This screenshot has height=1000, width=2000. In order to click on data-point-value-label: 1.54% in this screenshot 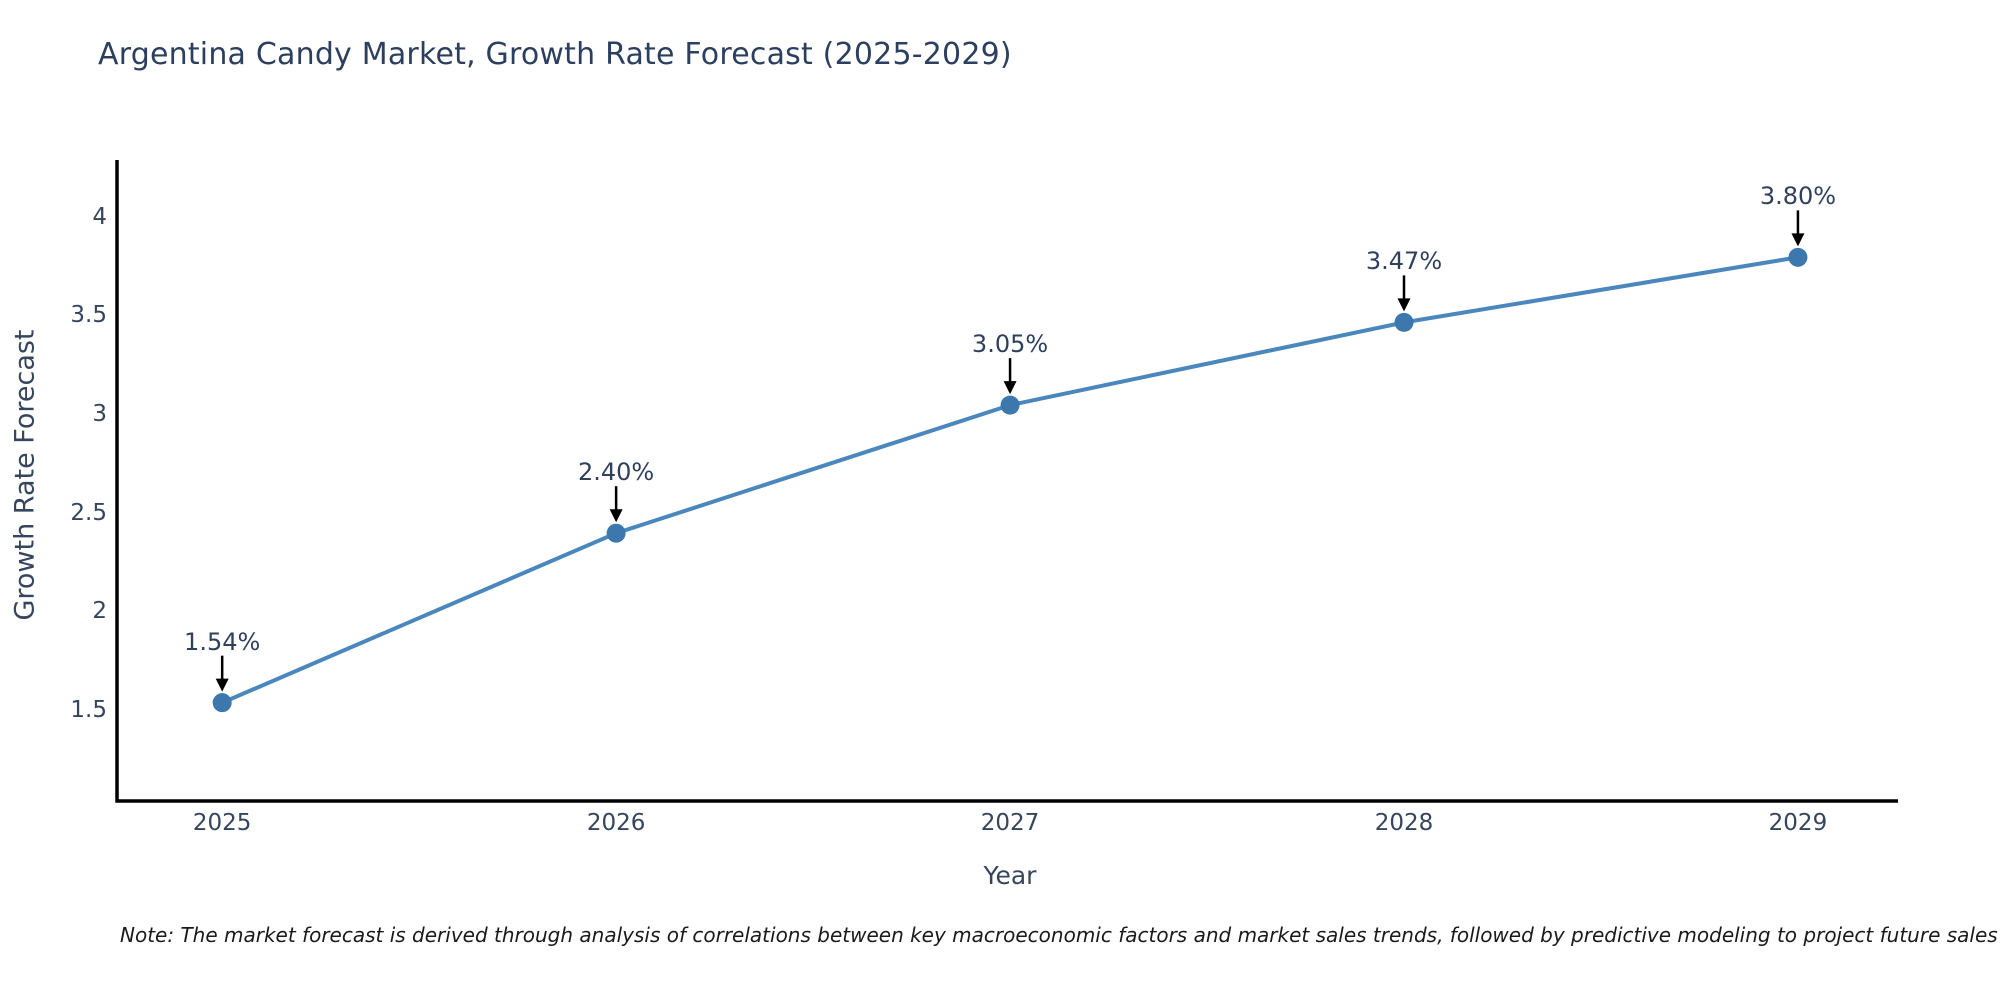, I will do `click(222, 641)`.